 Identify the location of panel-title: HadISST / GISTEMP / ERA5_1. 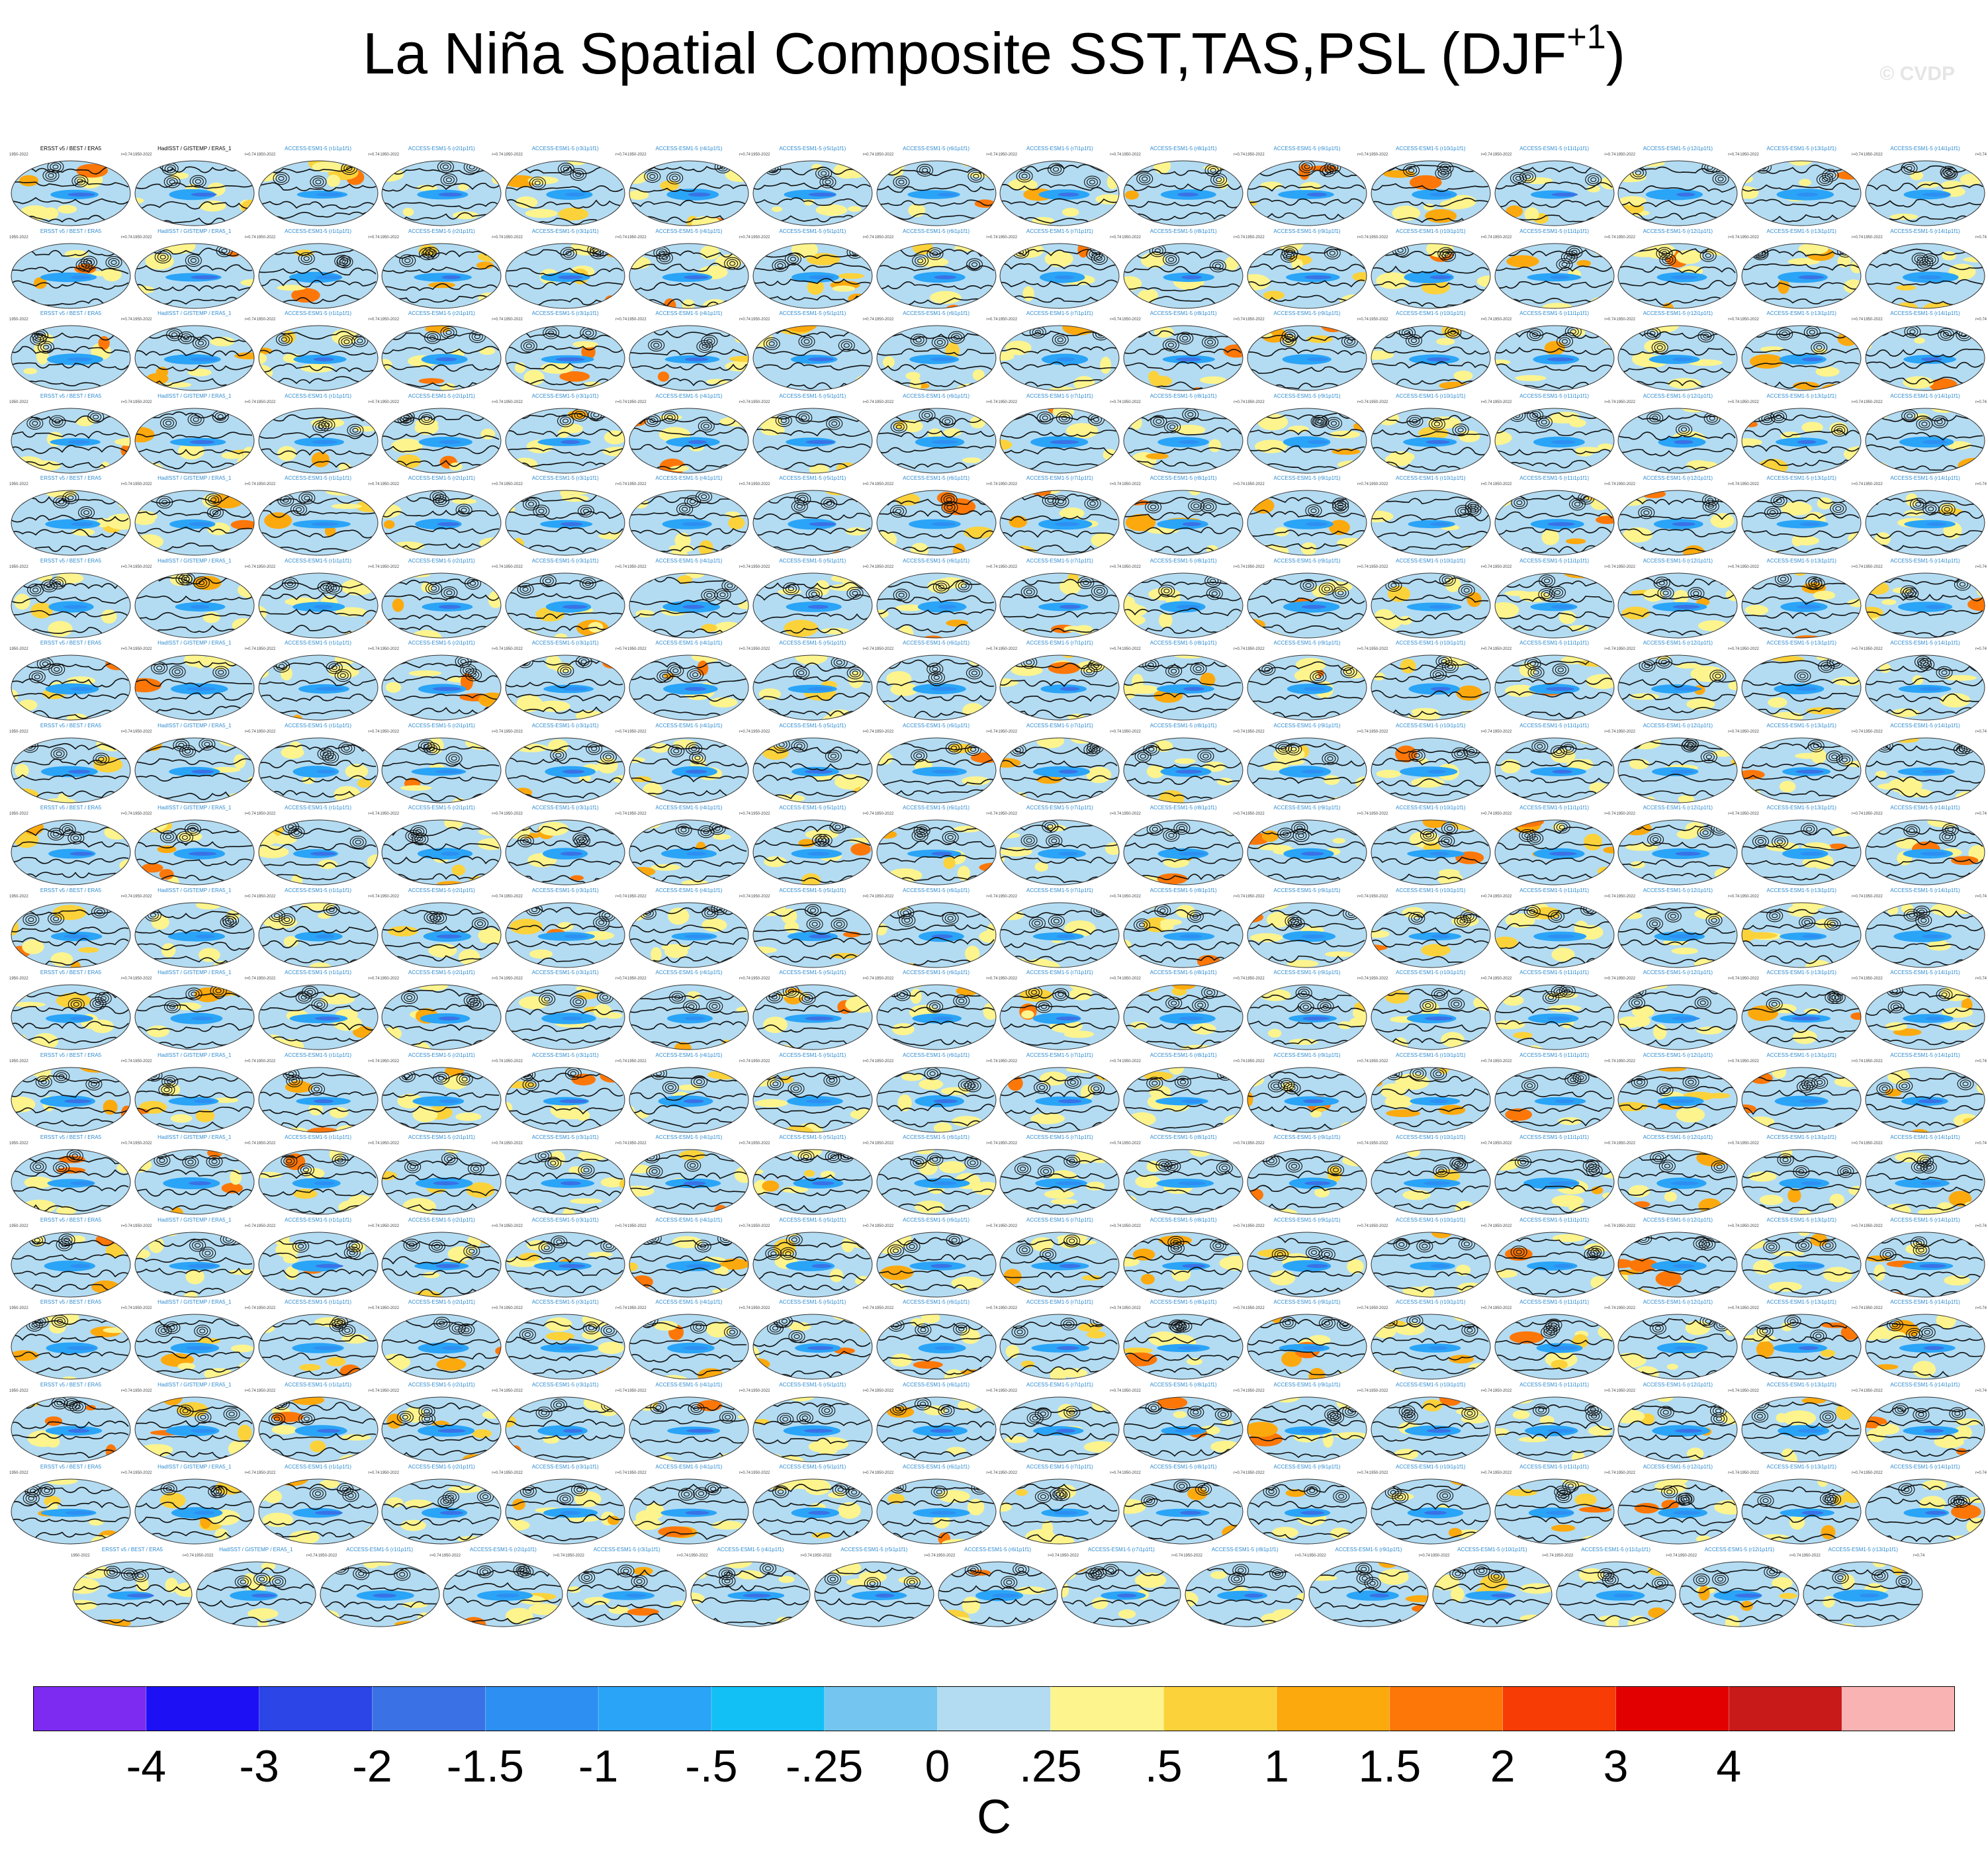
(195, 643).